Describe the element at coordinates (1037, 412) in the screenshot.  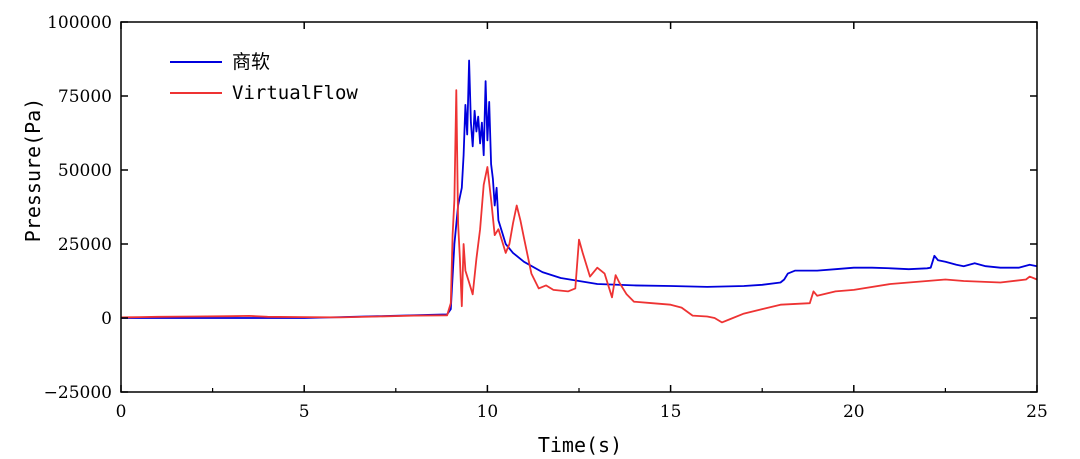
I see `x-tick-label: 25` at that location.